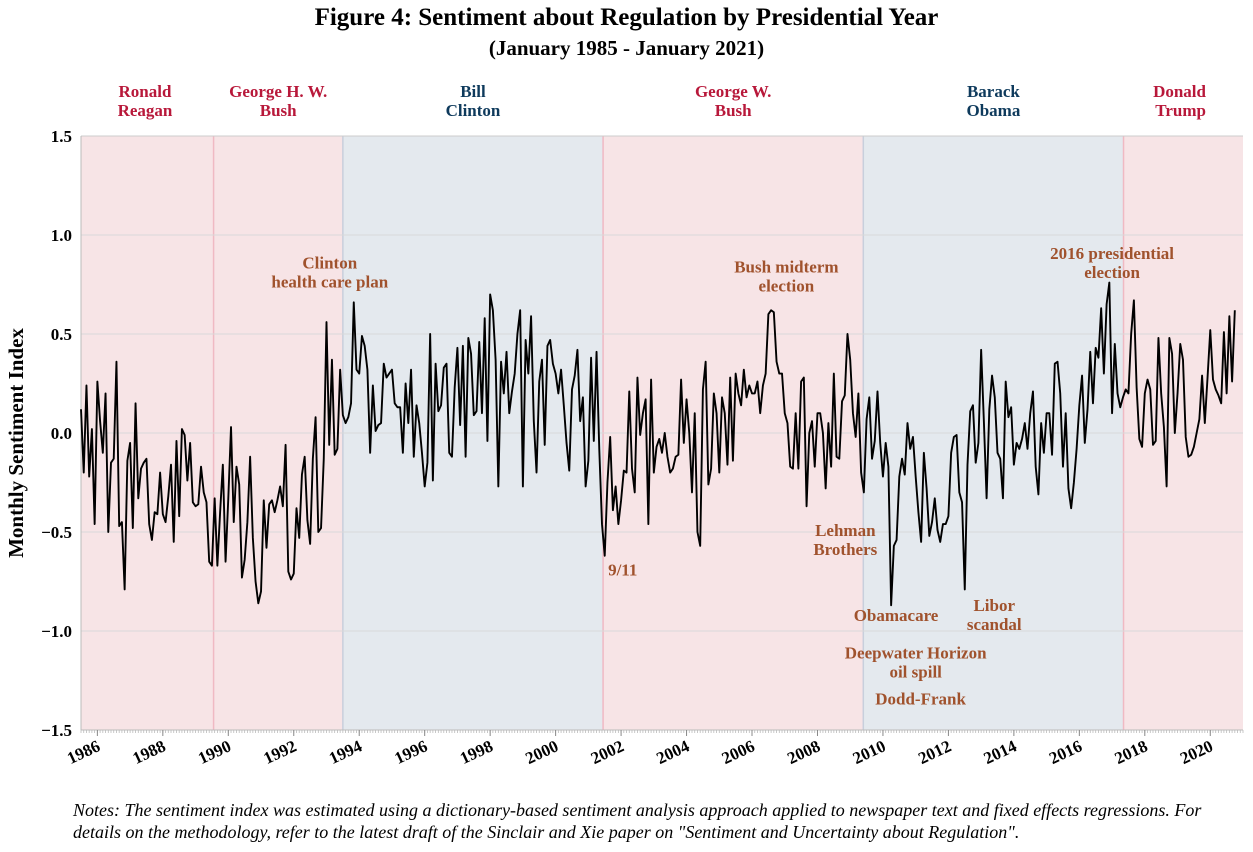 The width and height of the screenshot is (1253, 852). I want to click on president-label: George H. W. Bush, so click(278, 101).